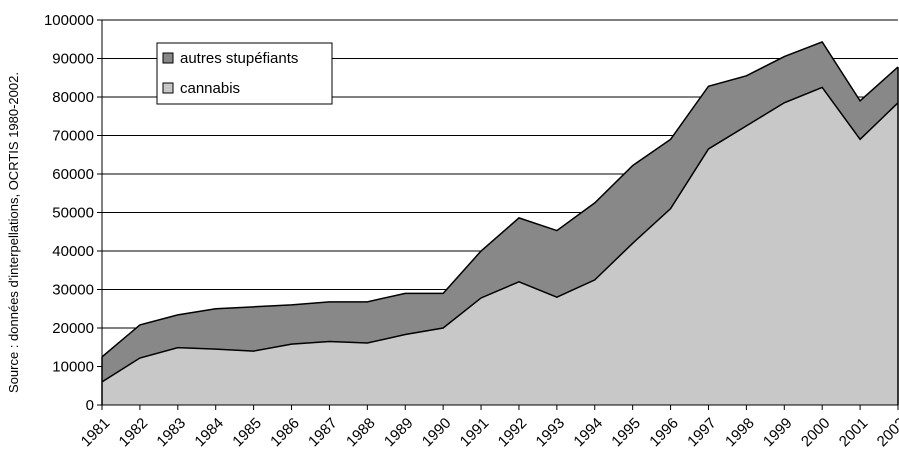  What do you see at coordinates (73, 251) in the screenshot?
I see `y-tick-label: 40000` at bounding box center [73, 251].